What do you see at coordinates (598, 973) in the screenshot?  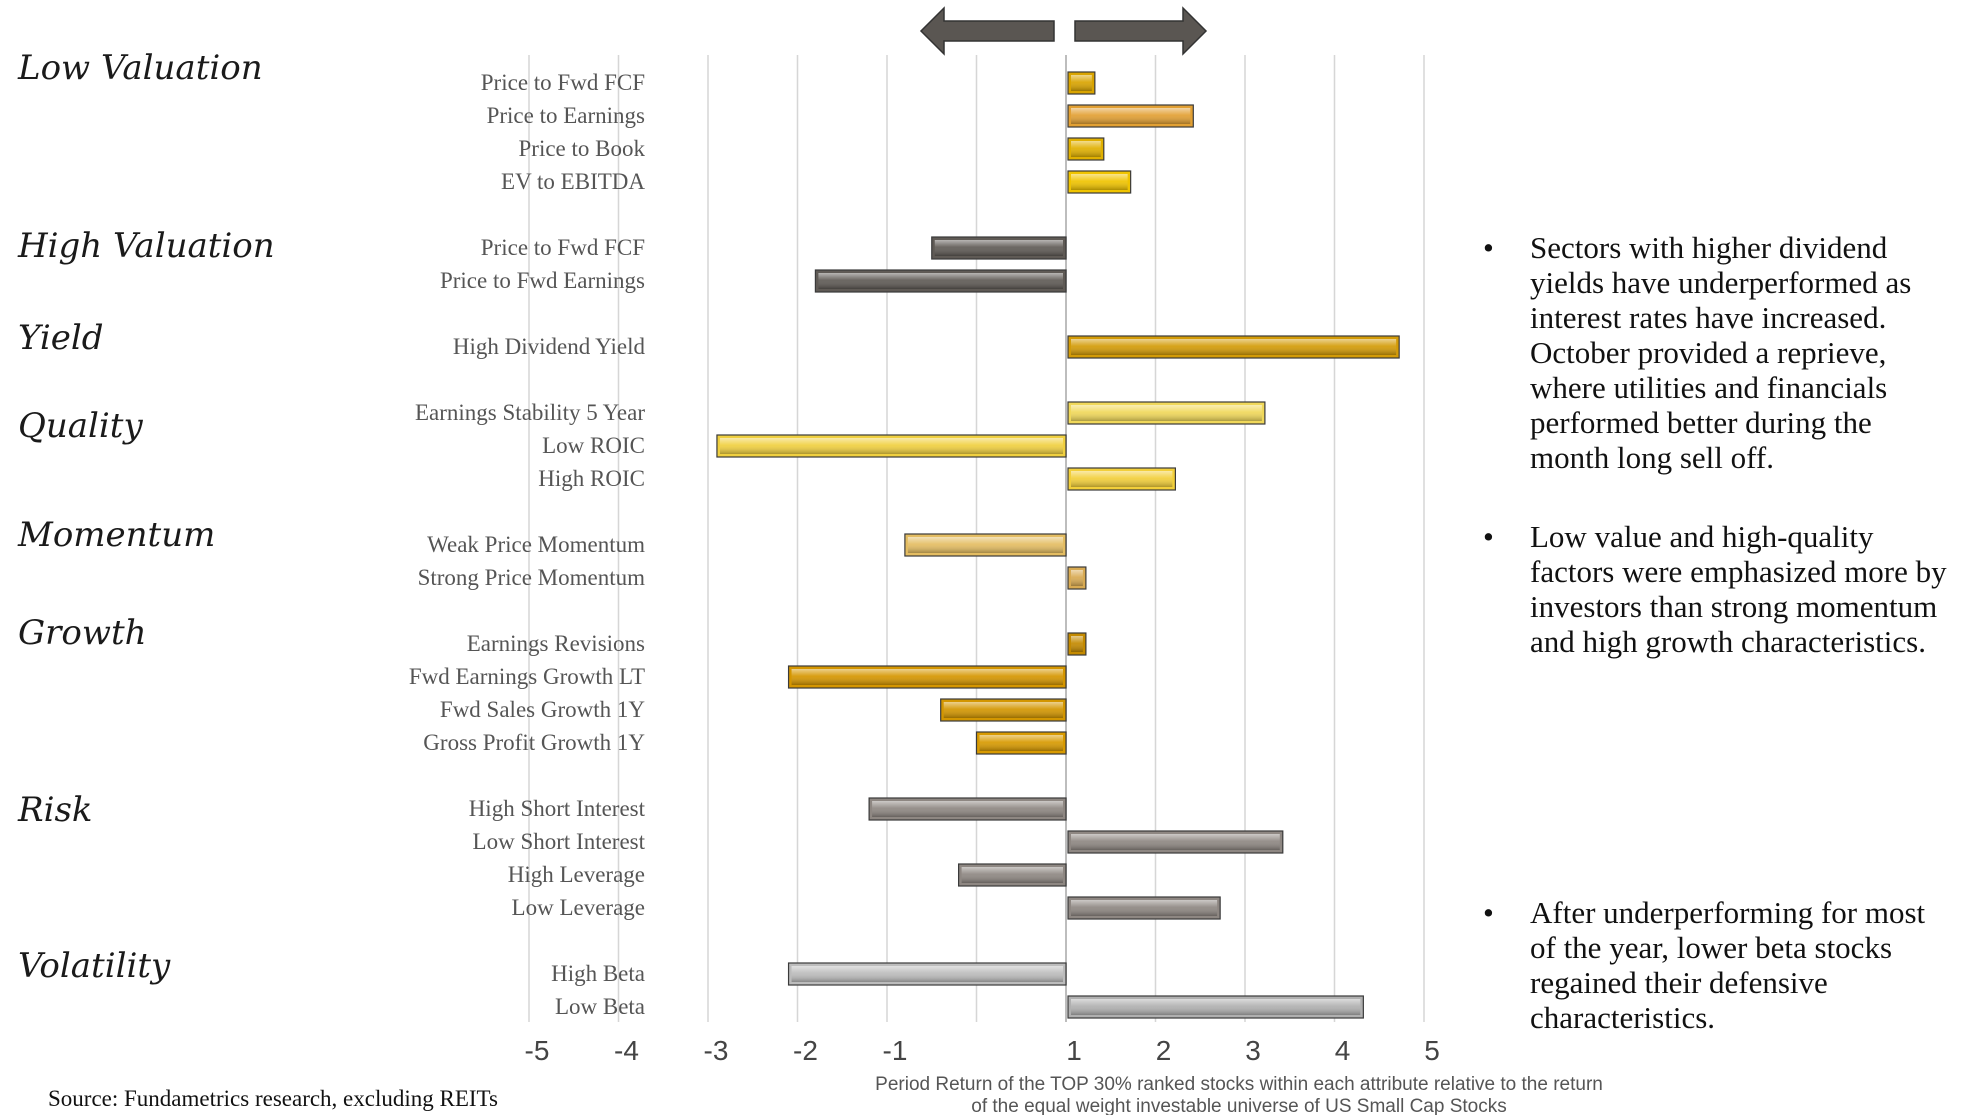 I see `category-label: High Beta` at bounding box center [598, 973].